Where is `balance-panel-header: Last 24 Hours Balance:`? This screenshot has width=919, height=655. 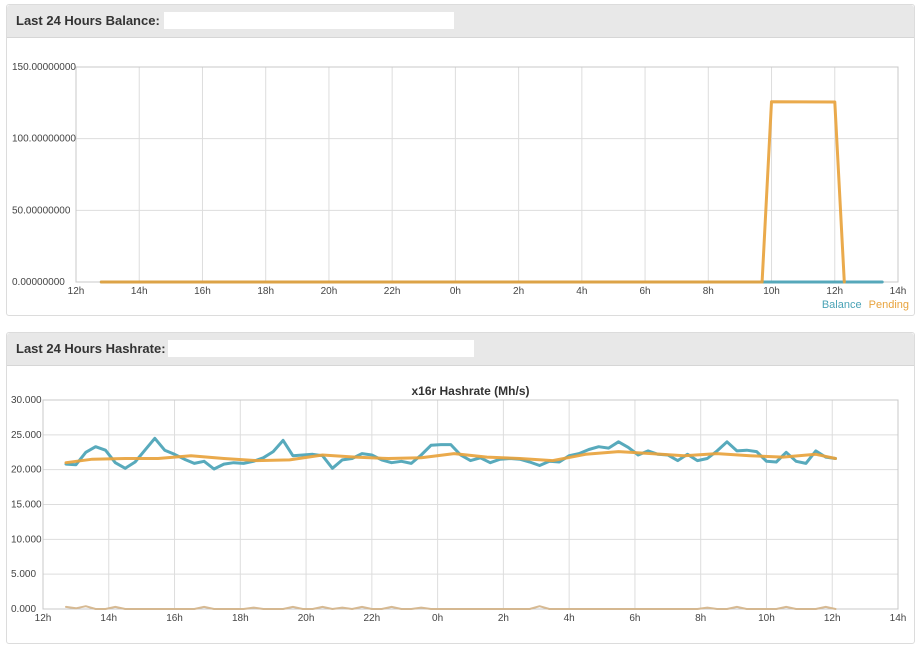
balance-panel-header: Last 24 Hours Balance: is located at coordinates (460, 21).